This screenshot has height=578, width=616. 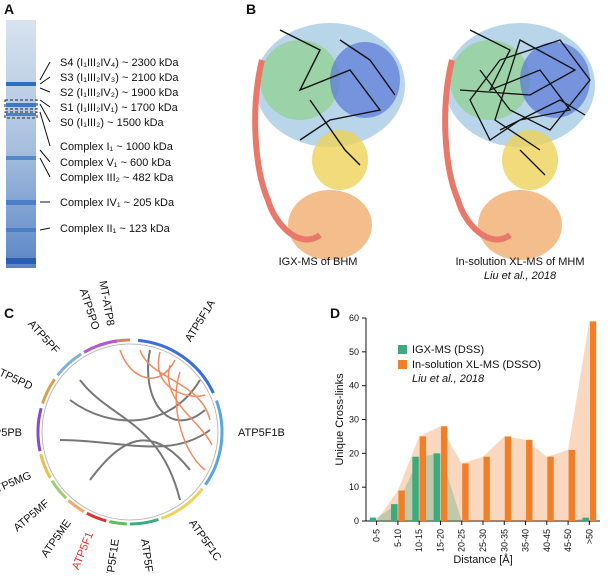 I want to click on gene-label: ATP5F1, so click(x=83, y=550).